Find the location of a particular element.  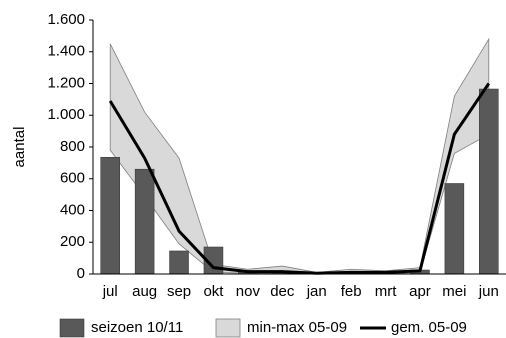

x-tick-label: jan is located at coordinates (316, 291).